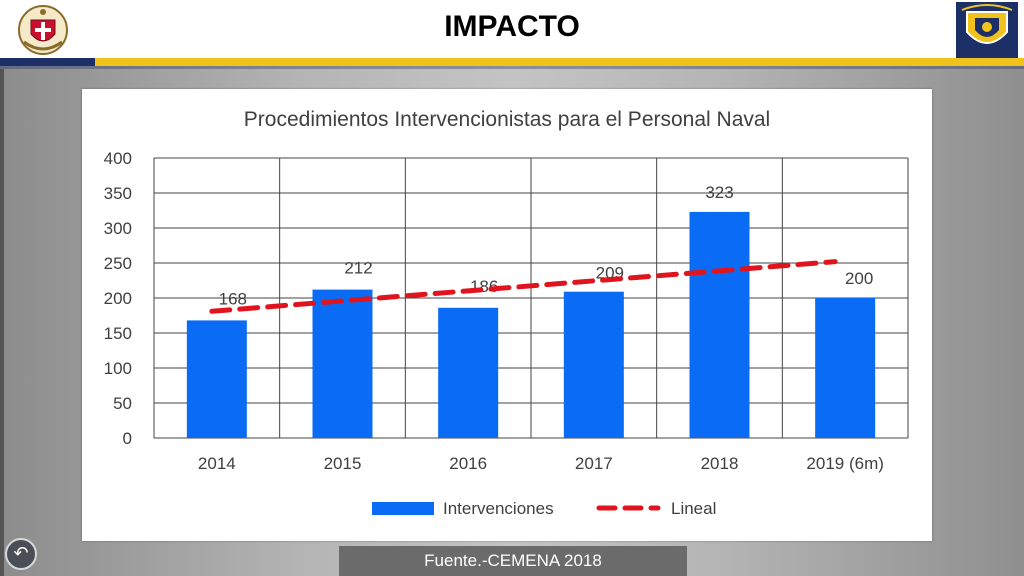  What do you see at coordinates (217, 463) in the screenshot?
I see `x-tick-label: 2014` at bounding box center [217, 463].